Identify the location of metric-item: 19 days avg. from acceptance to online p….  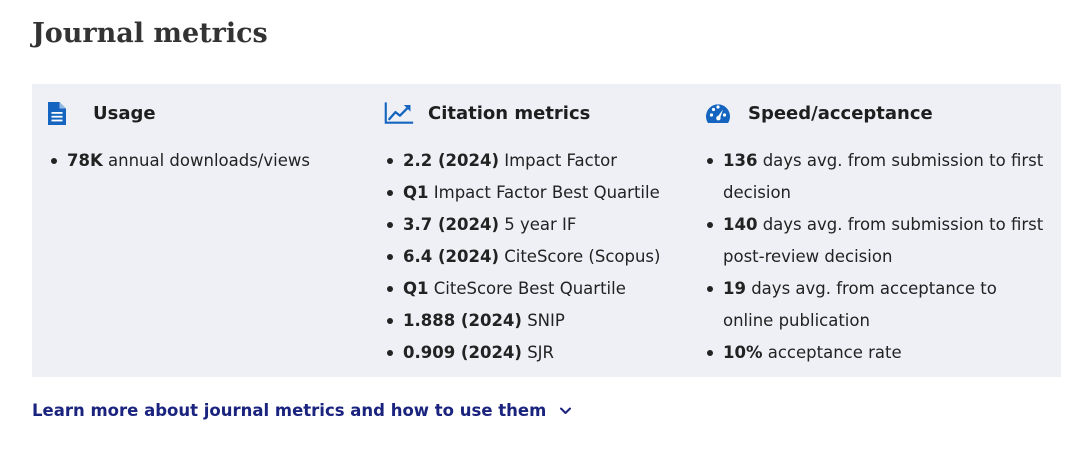
(876, 305).